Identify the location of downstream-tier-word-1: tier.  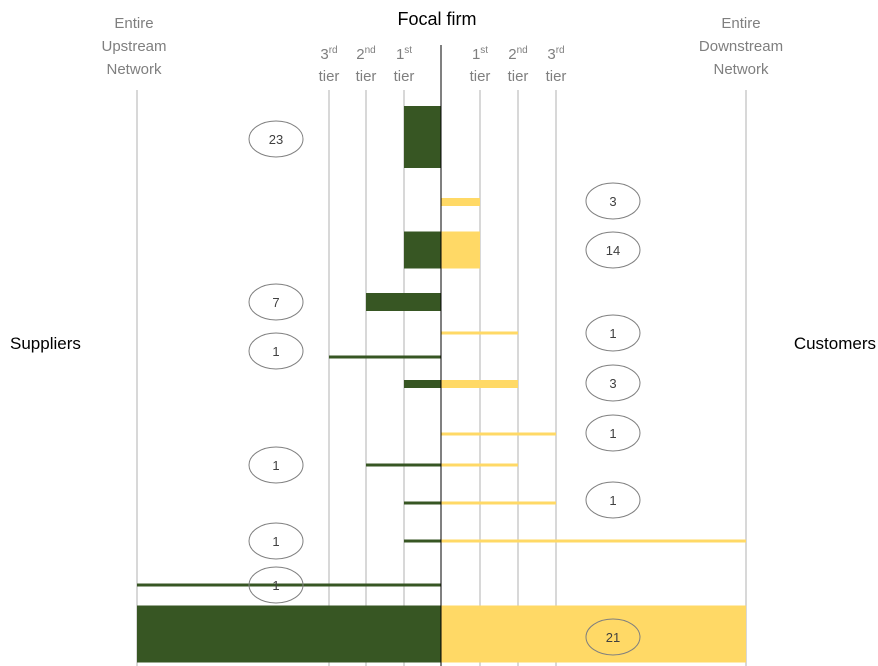
(480, 76).